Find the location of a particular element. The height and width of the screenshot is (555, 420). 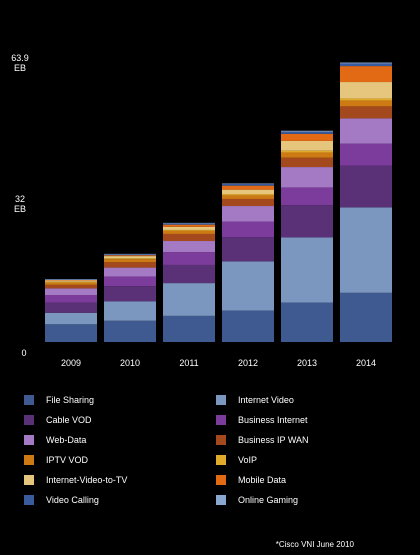

legend-label: Mobile Data is located at coordinates (262, 480).